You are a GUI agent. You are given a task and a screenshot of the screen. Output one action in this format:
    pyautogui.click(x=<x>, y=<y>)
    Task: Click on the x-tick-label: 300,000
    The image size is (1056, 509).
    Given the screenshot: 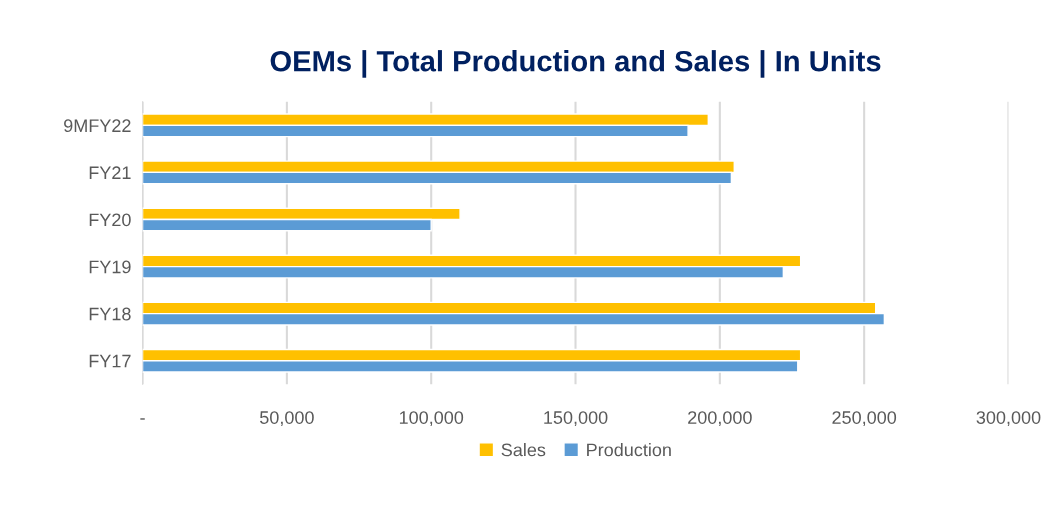 What is the action you would take?
    pyautogui.click(x=1008, y=419)
    